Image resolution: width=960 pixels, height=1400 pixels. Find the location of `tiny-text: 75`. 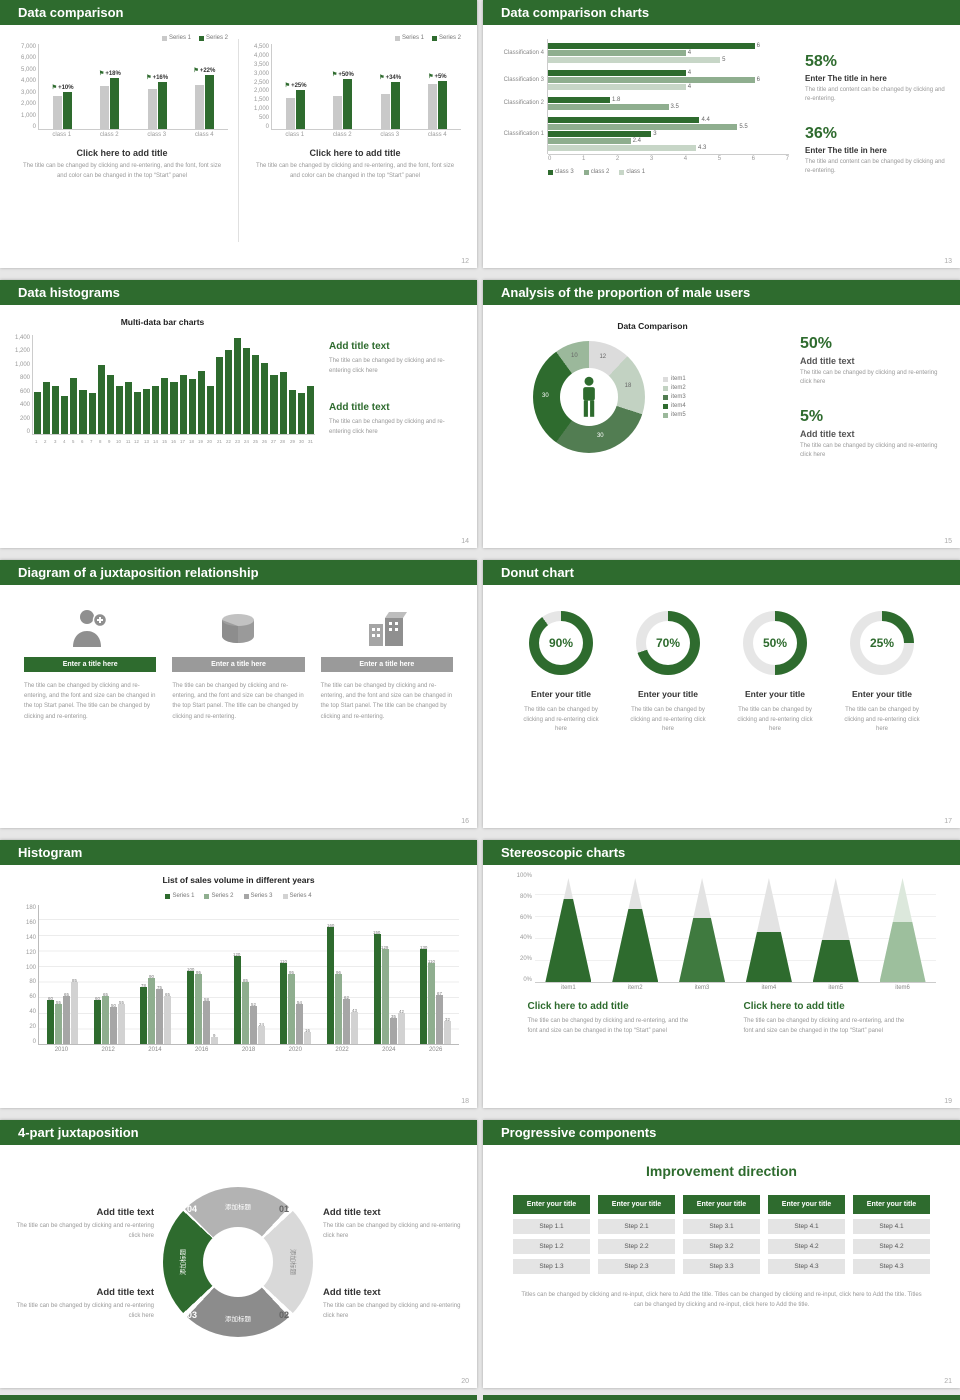

tiny-text: 75 is located at coordinates (160, 988).